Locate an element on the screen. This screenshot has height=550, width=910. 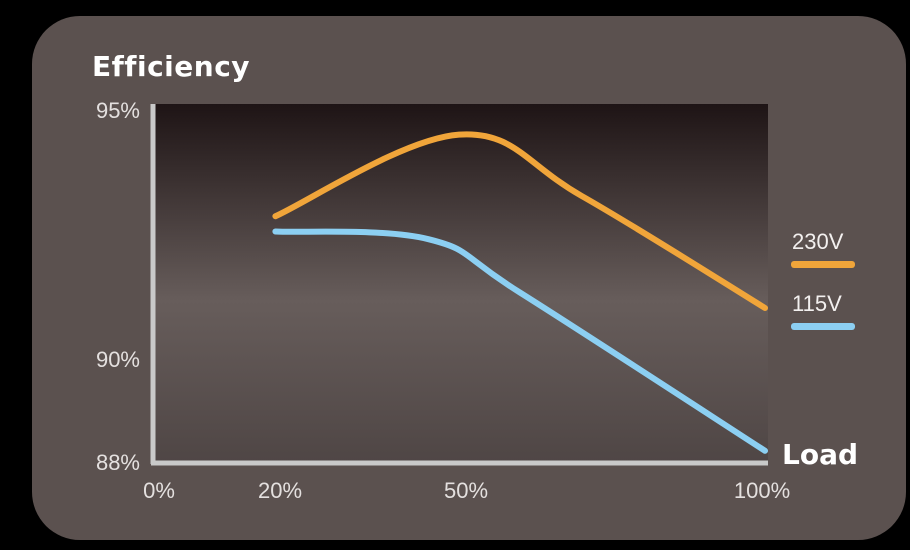
x-axis-label: Load is located at coordinates (820, 454).